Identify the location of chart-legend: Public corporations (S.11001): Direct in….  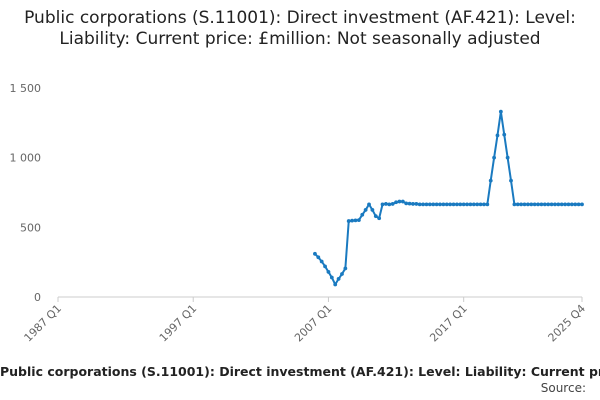
(300, 371).